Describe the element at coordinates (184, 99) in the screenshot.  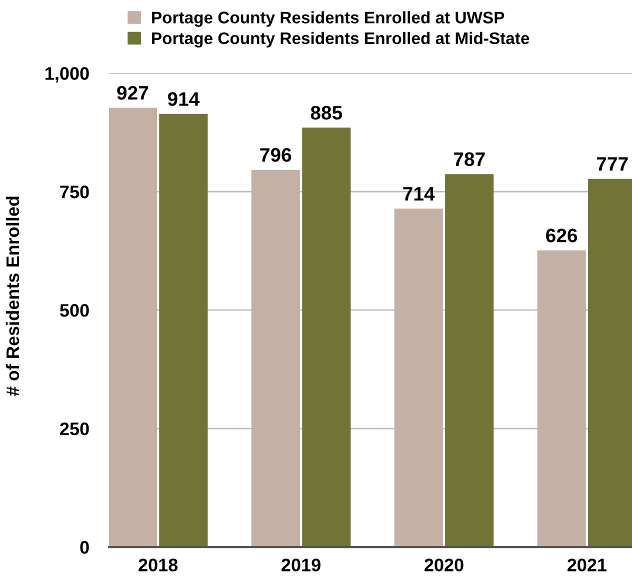
I see `data-label: 914` at that location.